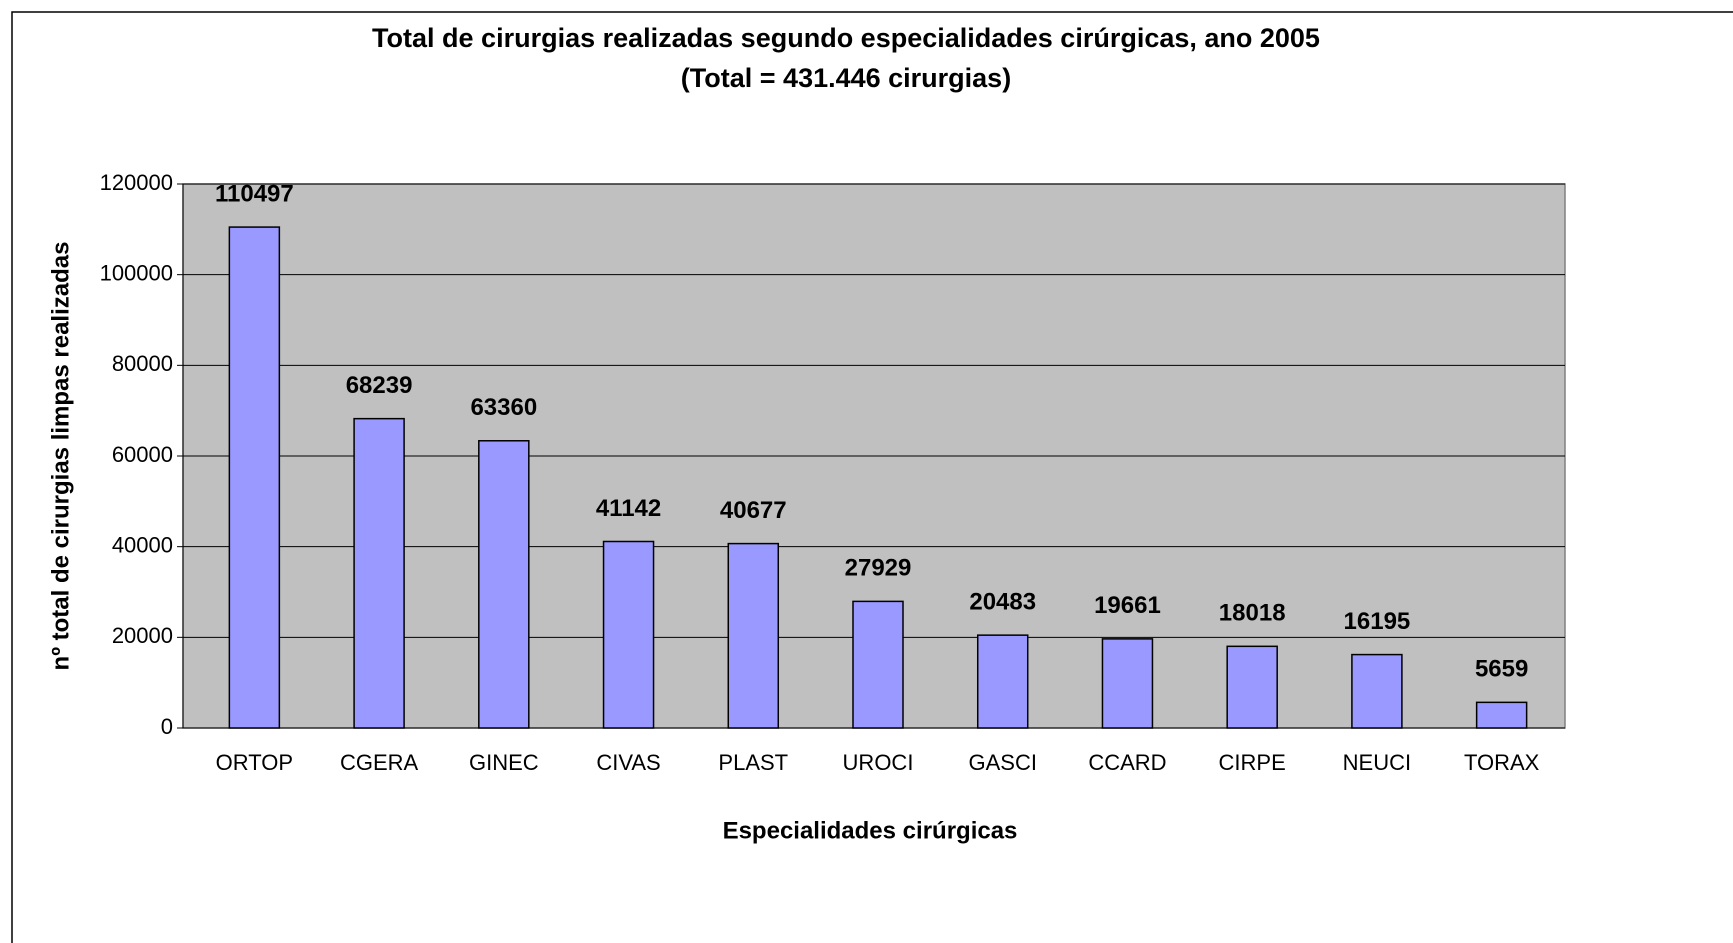 This screenshot has width=1733, height=943. I want to click on x-tick-label: GASCI, so click(1002, 762).